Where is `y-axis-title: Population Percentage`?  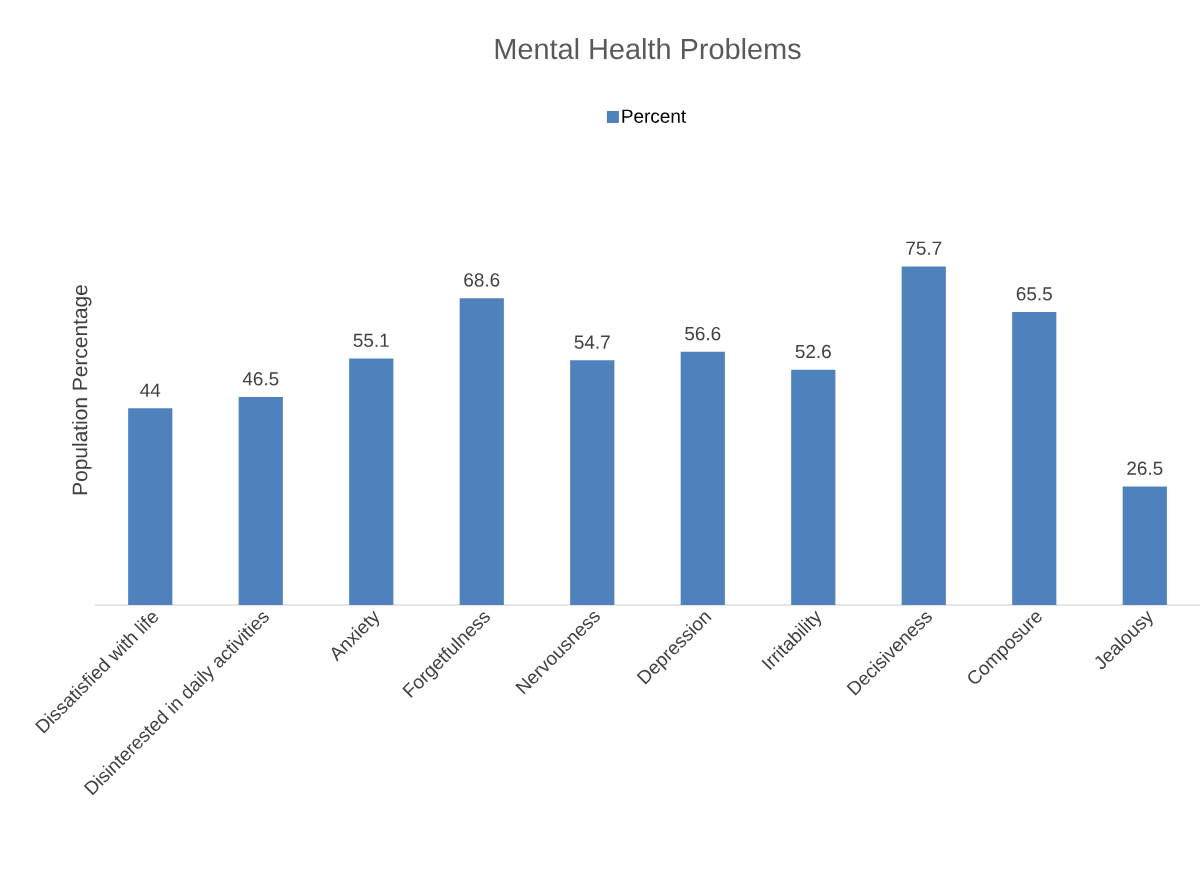
y-axis-title: Population Percentage is located at coordinates (81, 390).